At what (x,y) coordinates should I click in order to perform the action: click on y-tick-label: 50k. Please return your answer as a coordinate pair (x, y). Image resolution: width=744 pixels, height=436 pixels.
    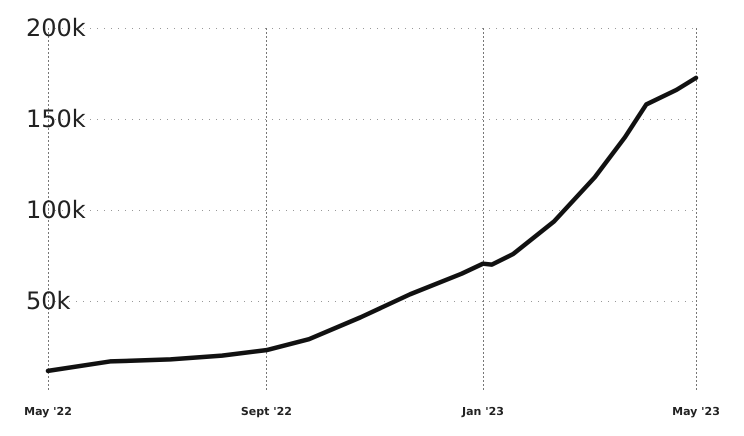
    Looking at the image, I should click on (48, 301).